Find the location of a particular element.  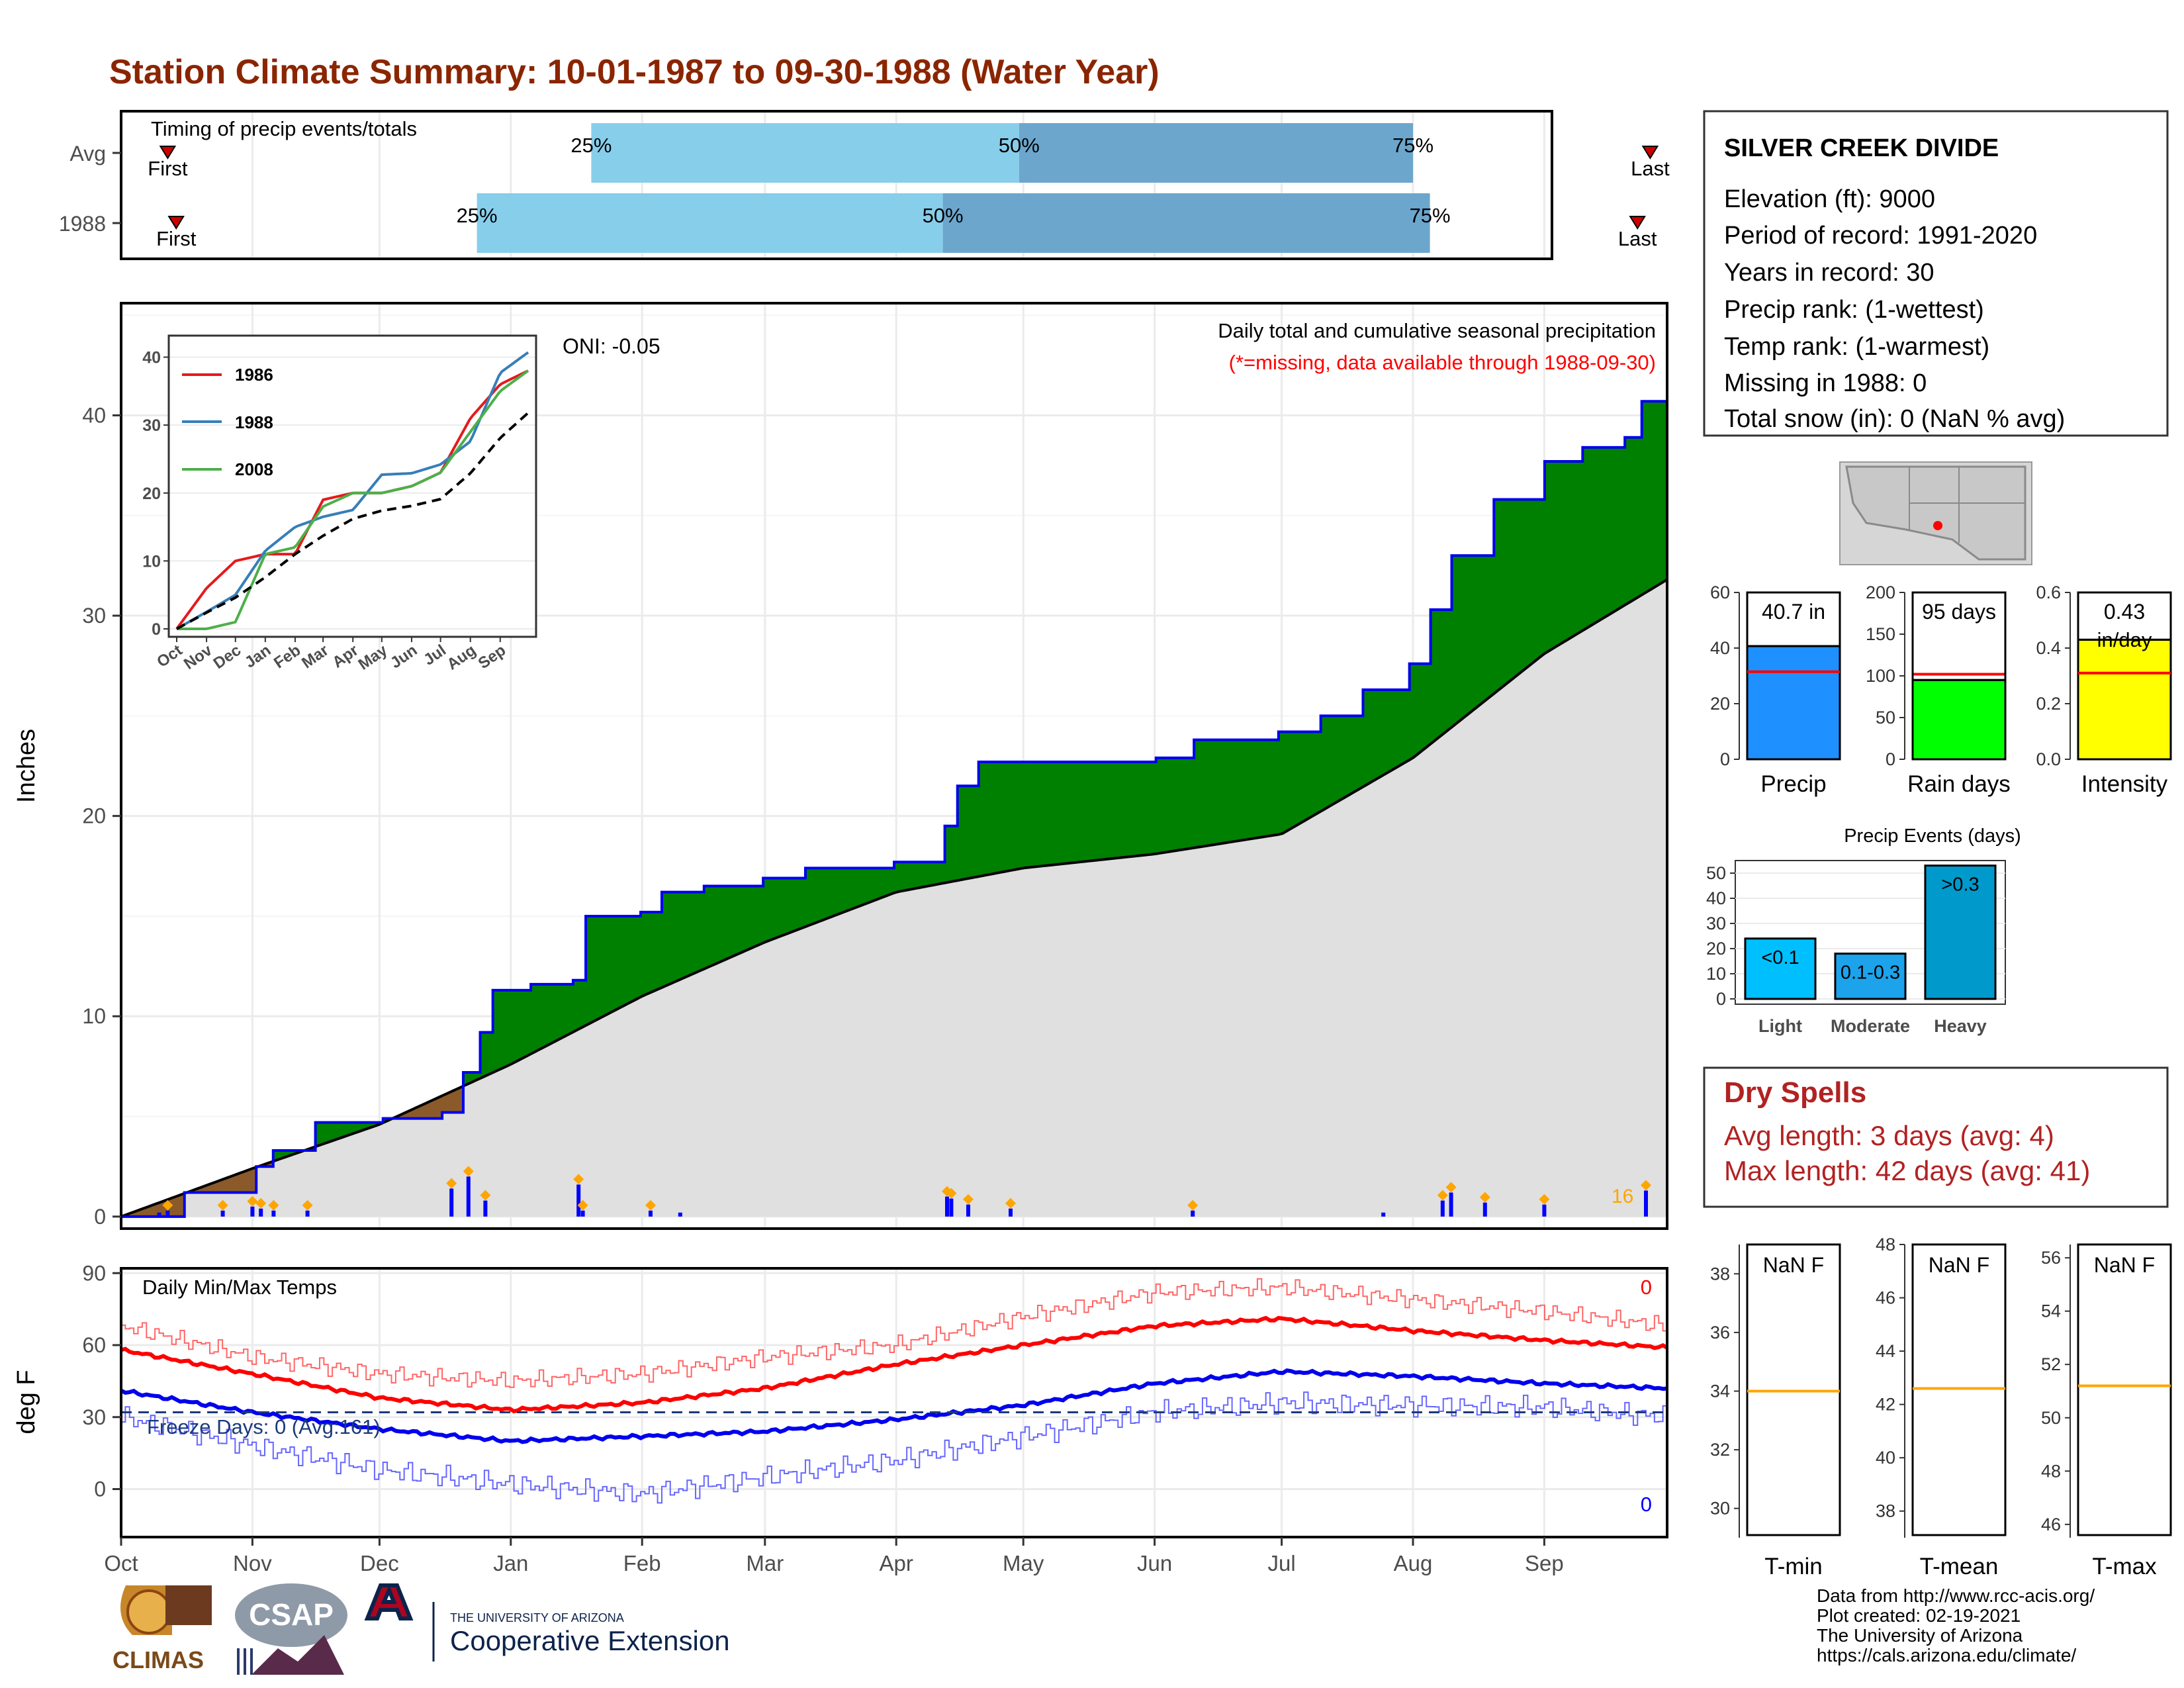

temp-box-label: T-mean is located at coordinates (1959, 1566).